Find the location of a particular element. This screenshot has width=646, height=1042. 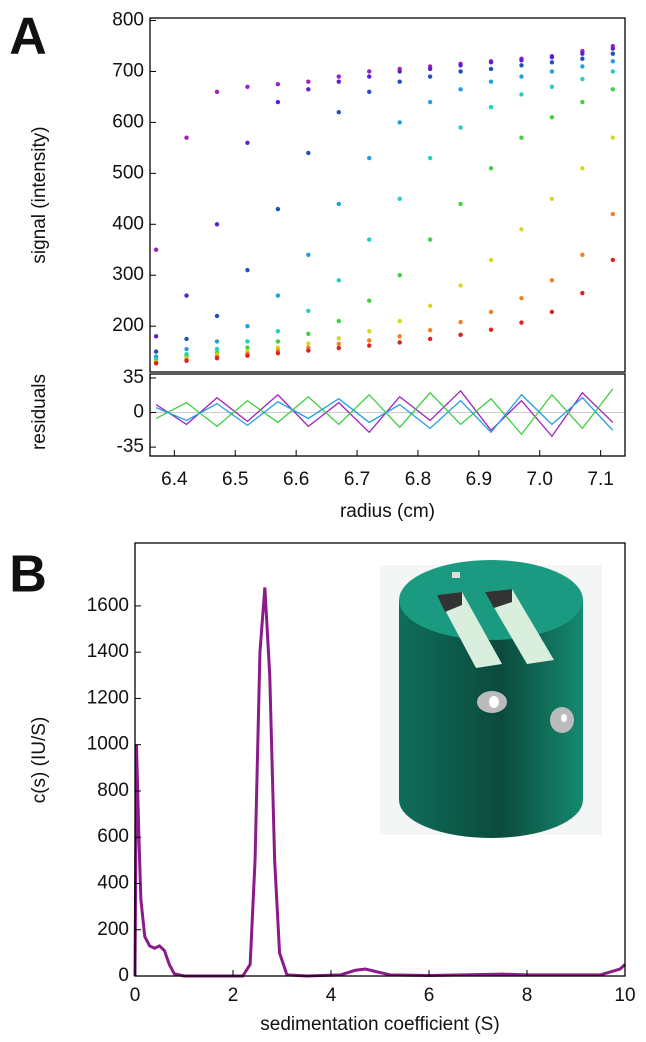

plot-frame is located at coordinates (387, 415).